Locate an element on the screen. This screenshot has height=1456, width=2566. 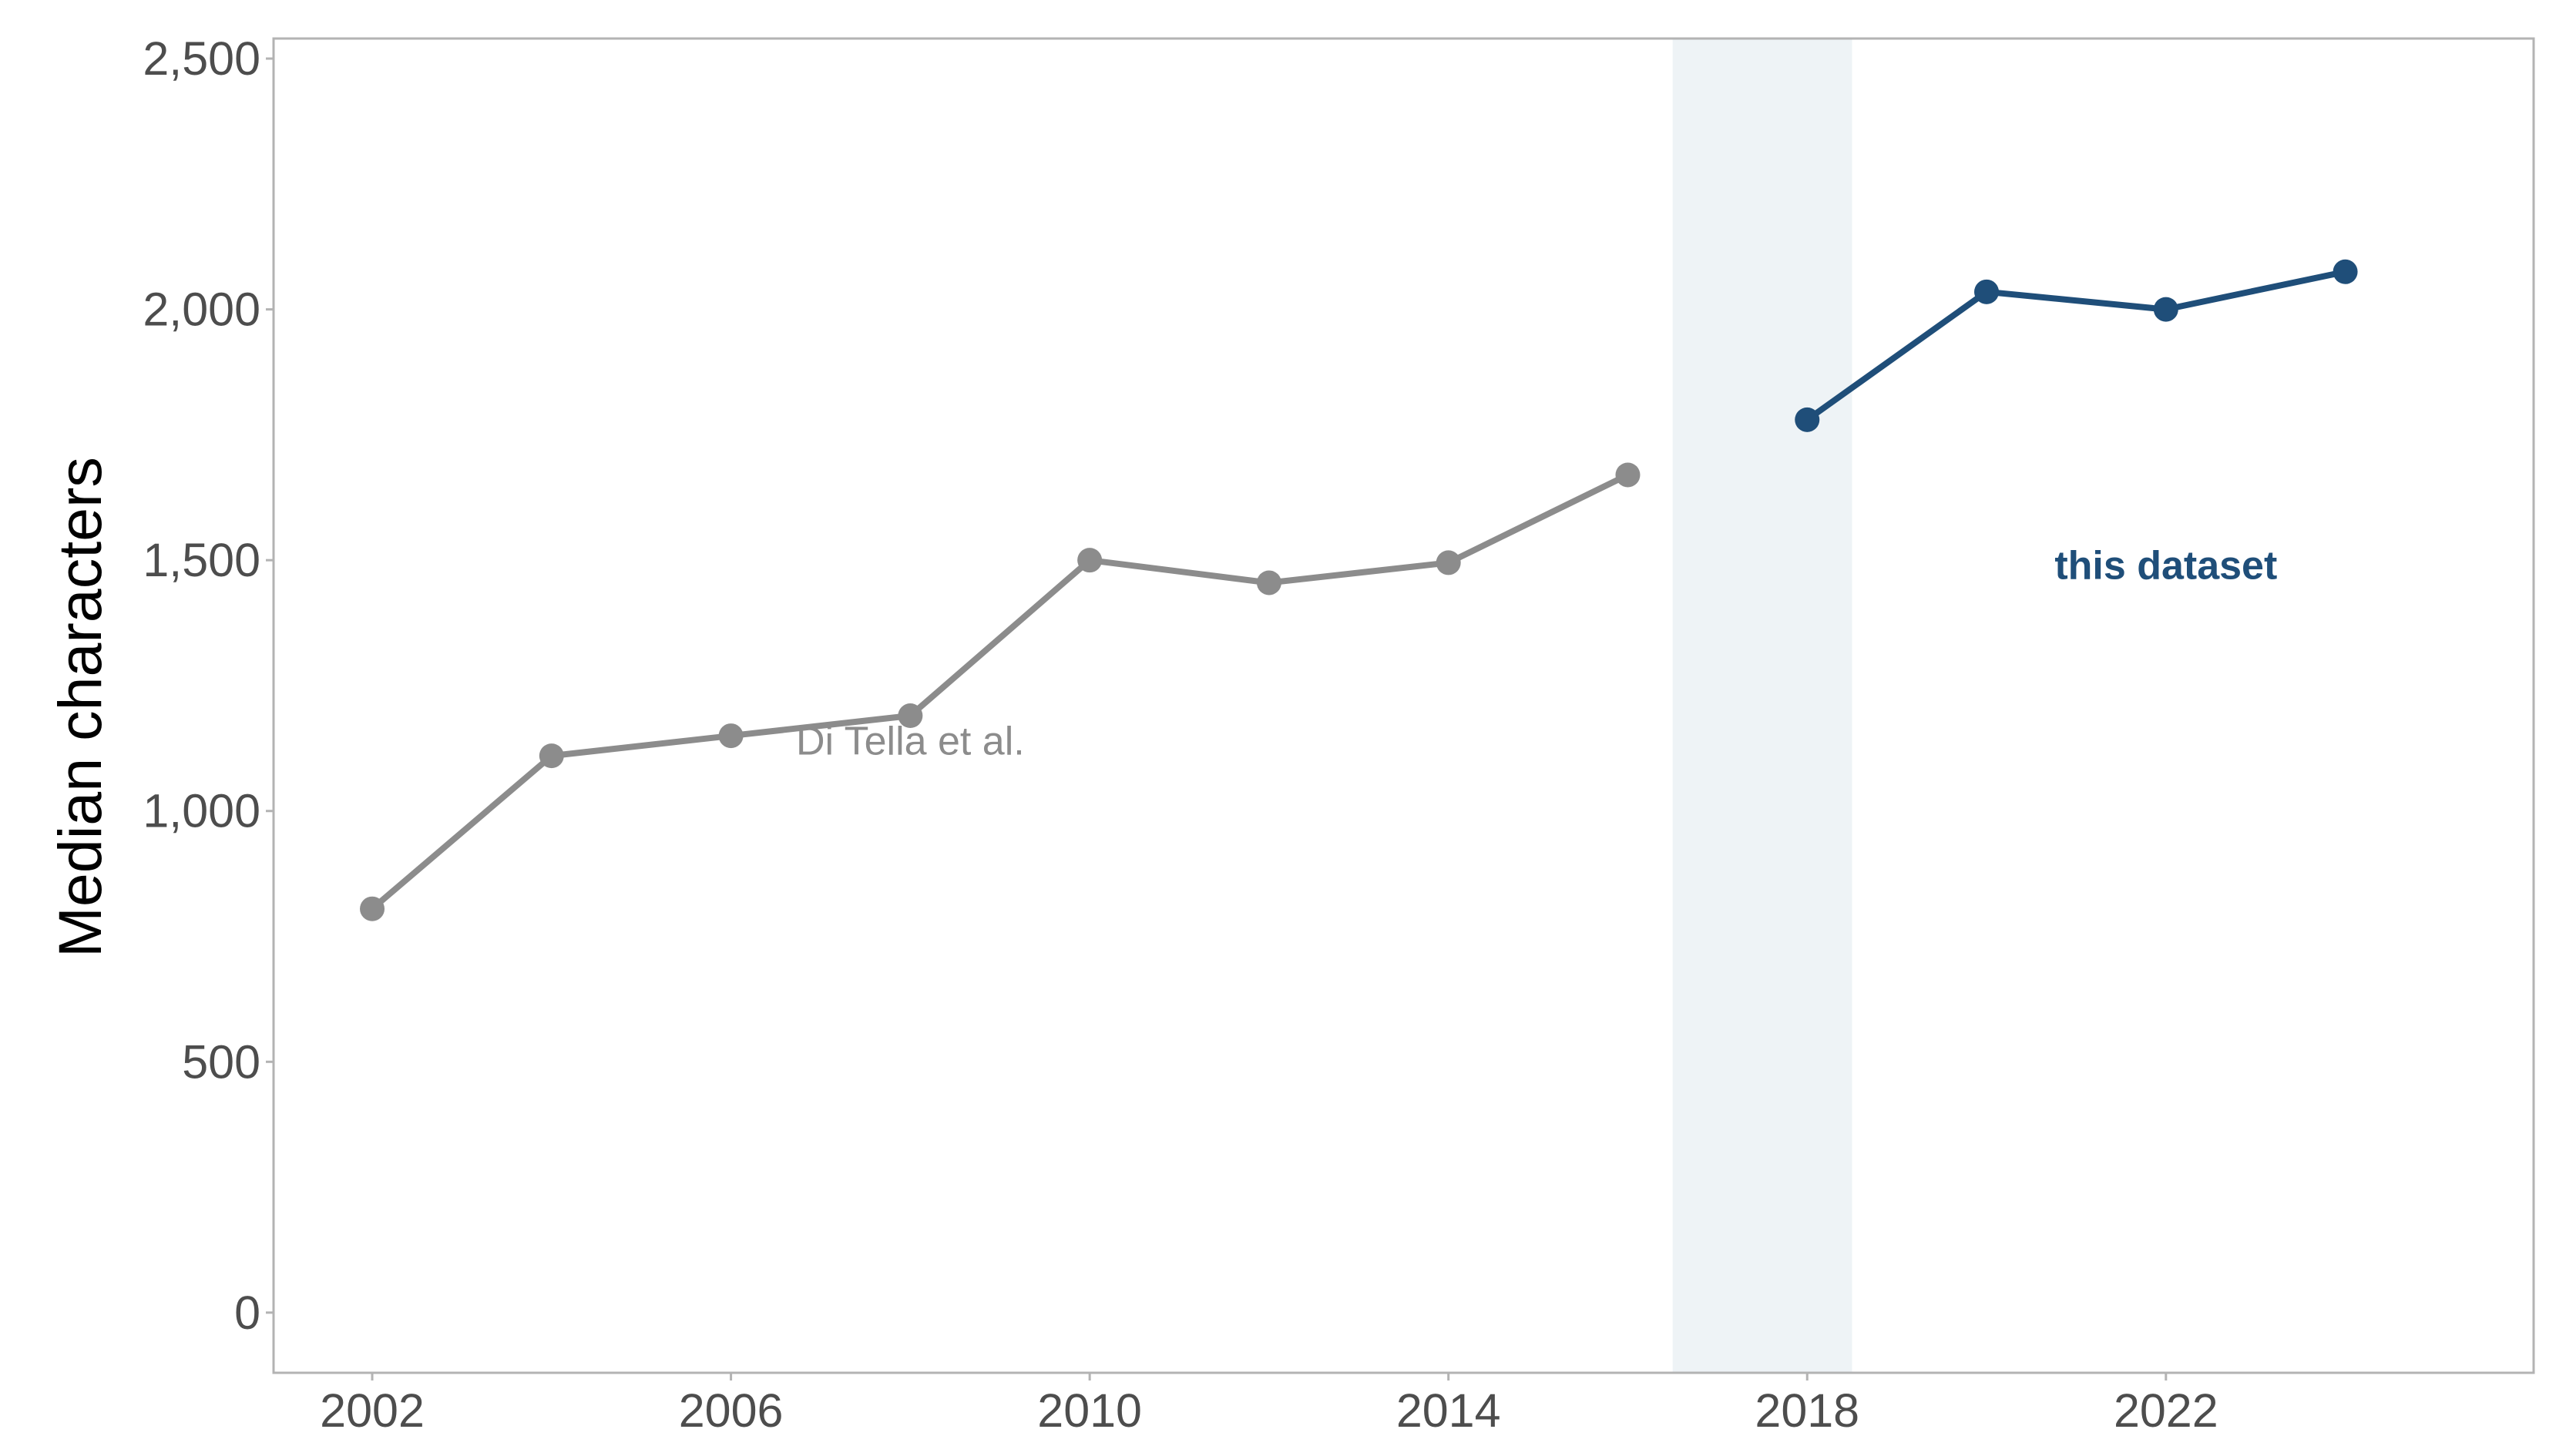
y-axis-title: Median characters is located at coordinates (79, 707).